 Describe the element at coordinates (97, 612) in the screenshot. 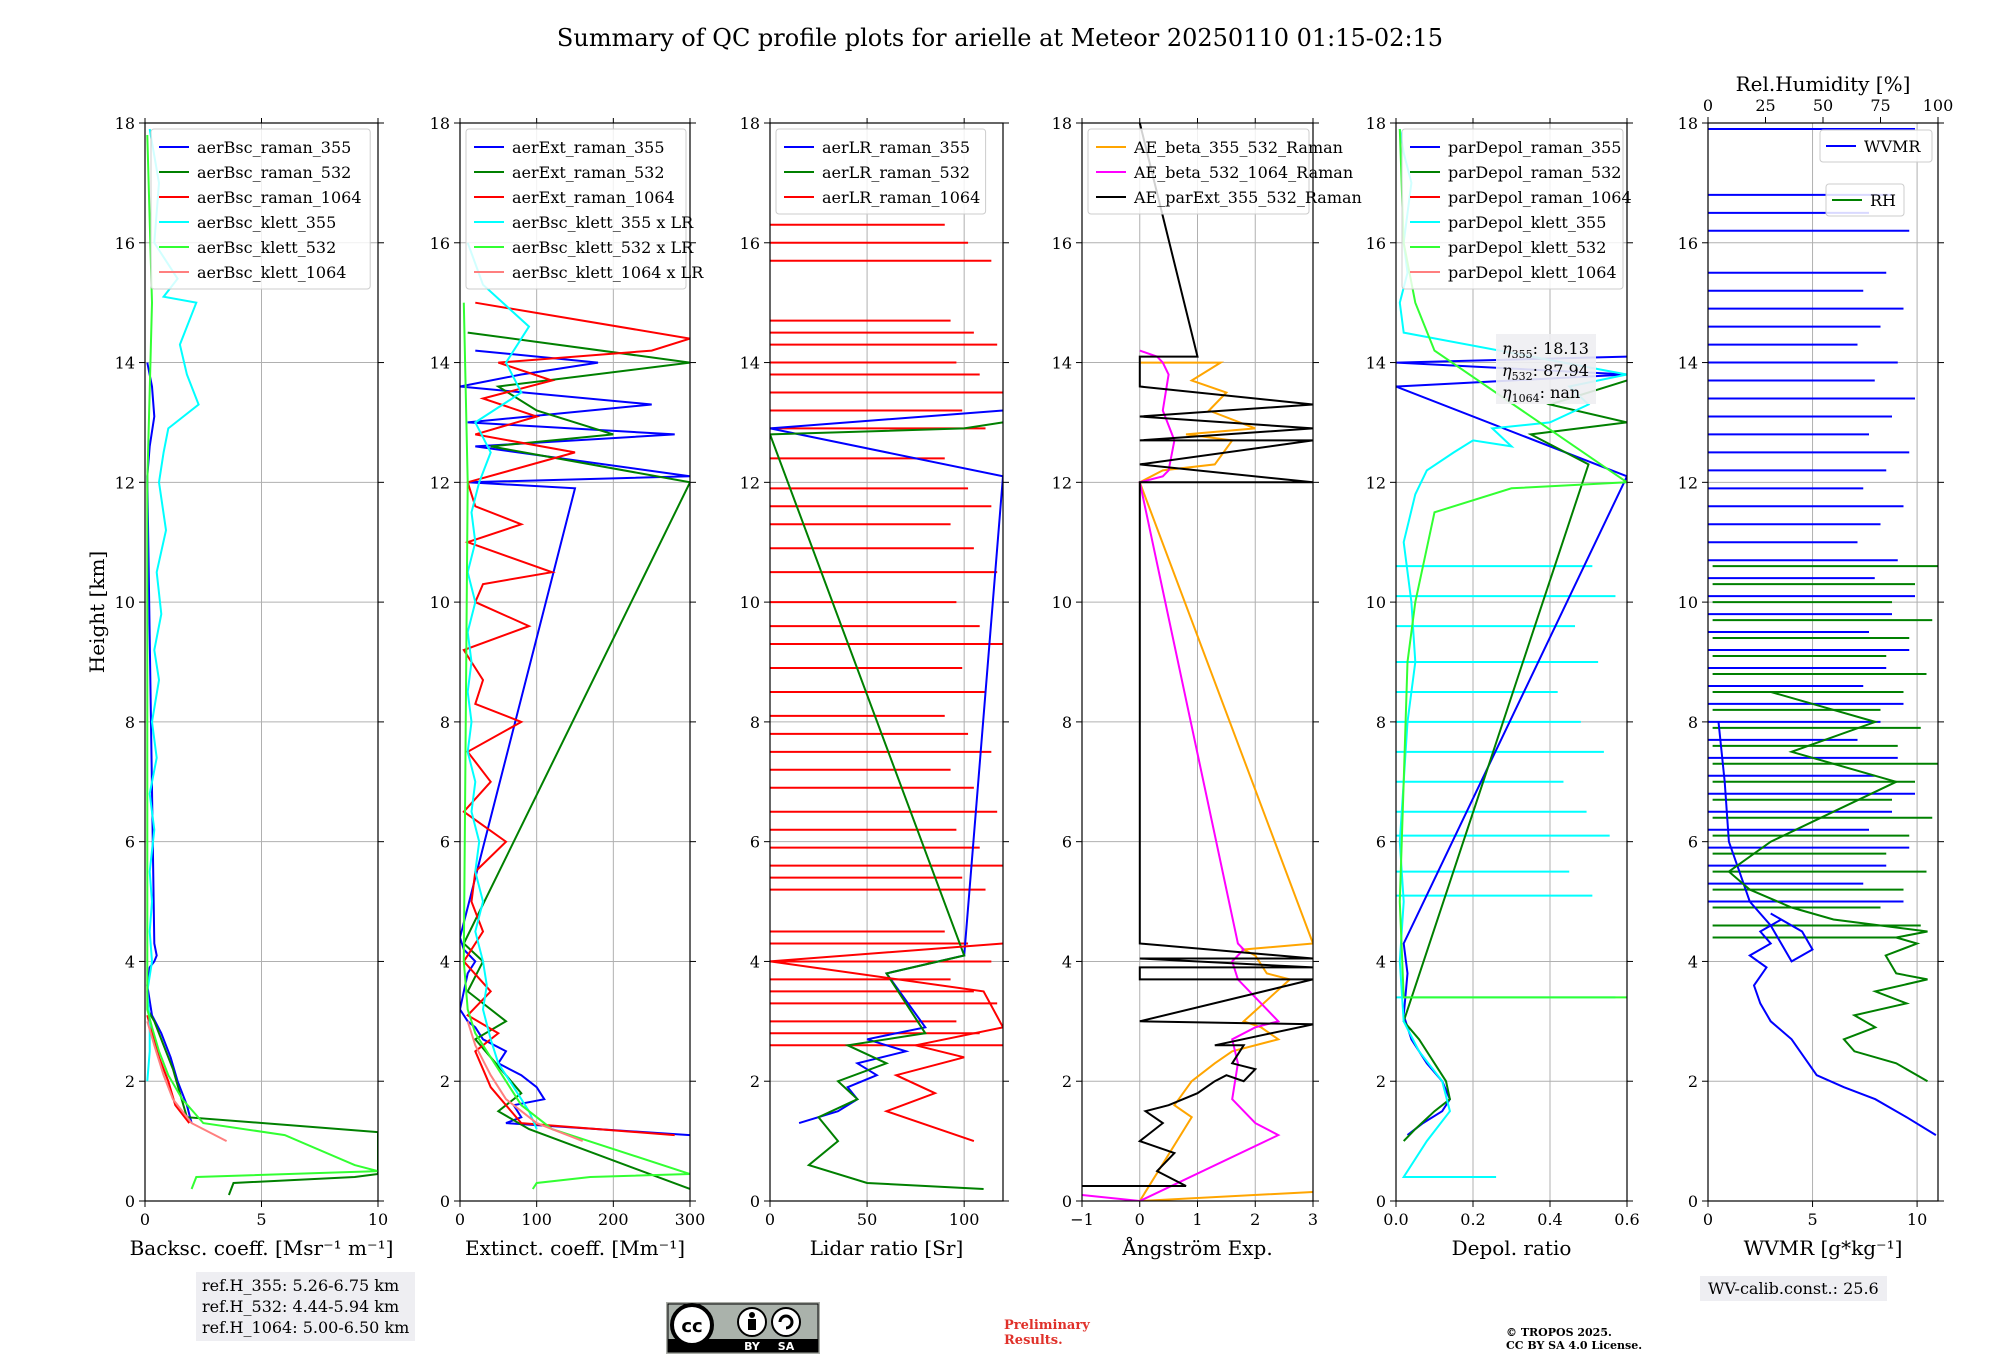

I see `y-axis-label: Height [km]` at that location.